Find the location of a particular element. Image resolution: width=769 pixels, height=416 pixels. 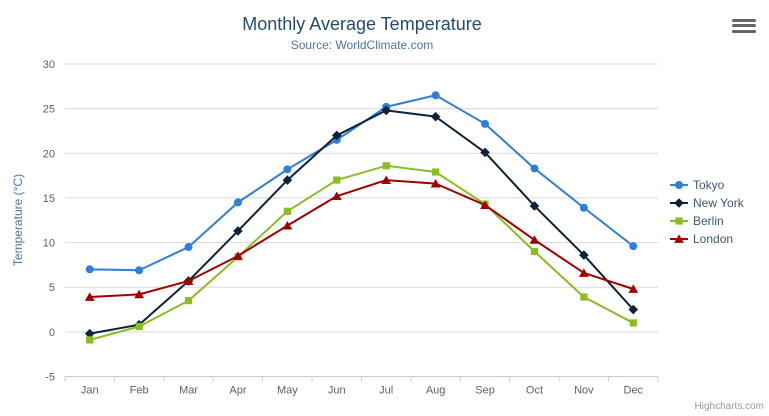

data-point-london-jan is located at coordinates (89, 296).